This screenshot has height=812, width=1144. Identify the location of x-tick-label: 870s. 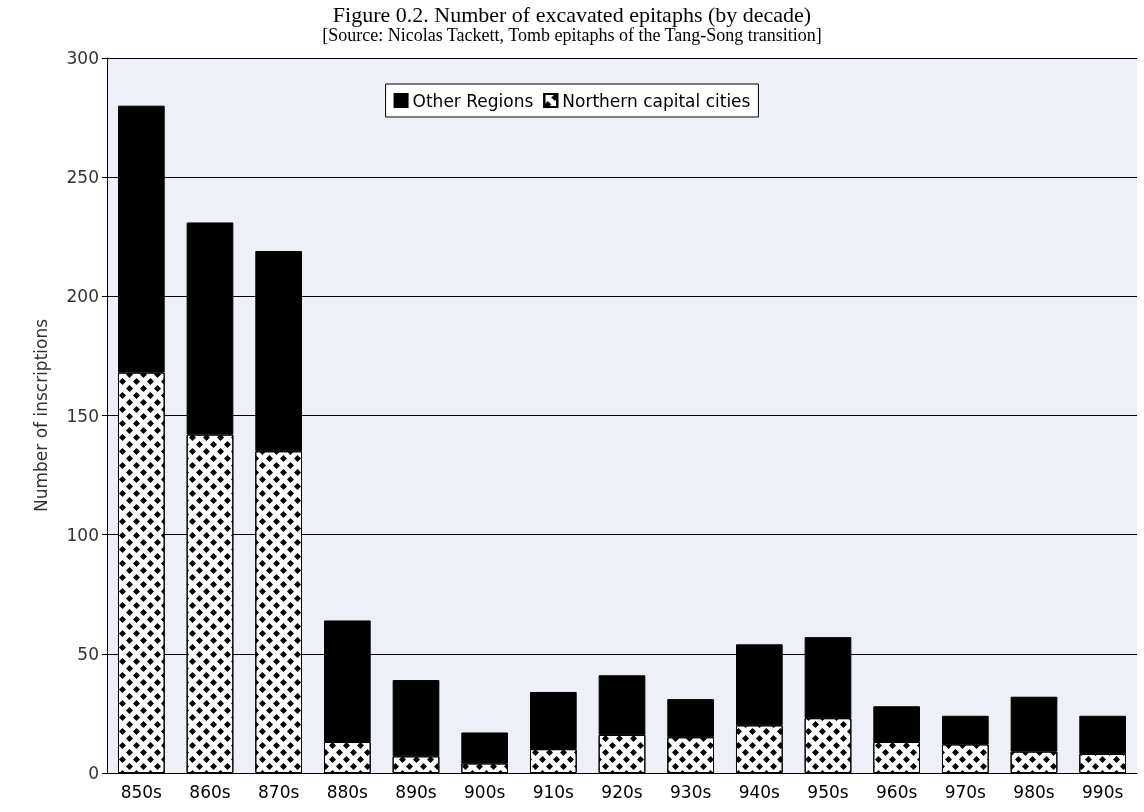
(279, 791).